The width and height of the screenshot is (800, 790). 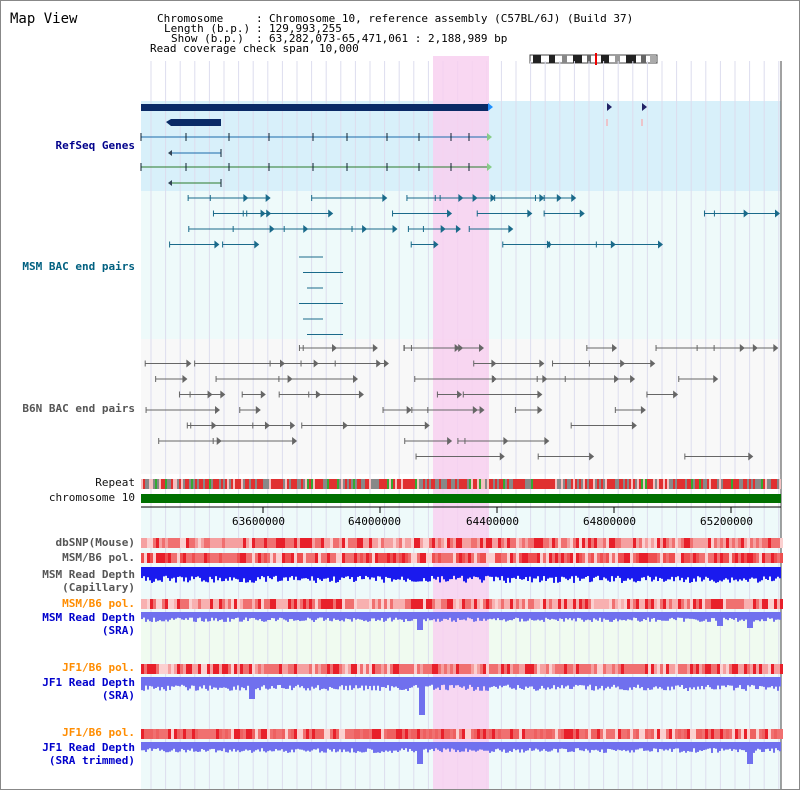 I want to click on track-label-dbsnp: dbSNP(Mouse), so click(x=95, y=542).